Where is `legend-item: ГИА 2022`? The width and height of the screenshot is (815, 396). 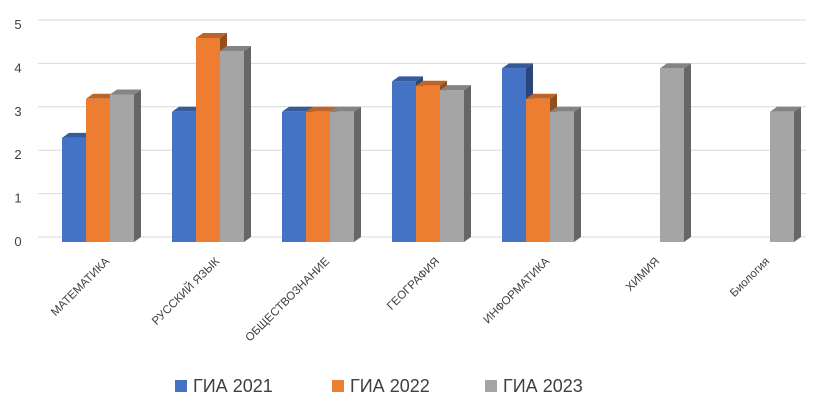 legend-item: ГИА 2022 is located at coordinates (381, 386).